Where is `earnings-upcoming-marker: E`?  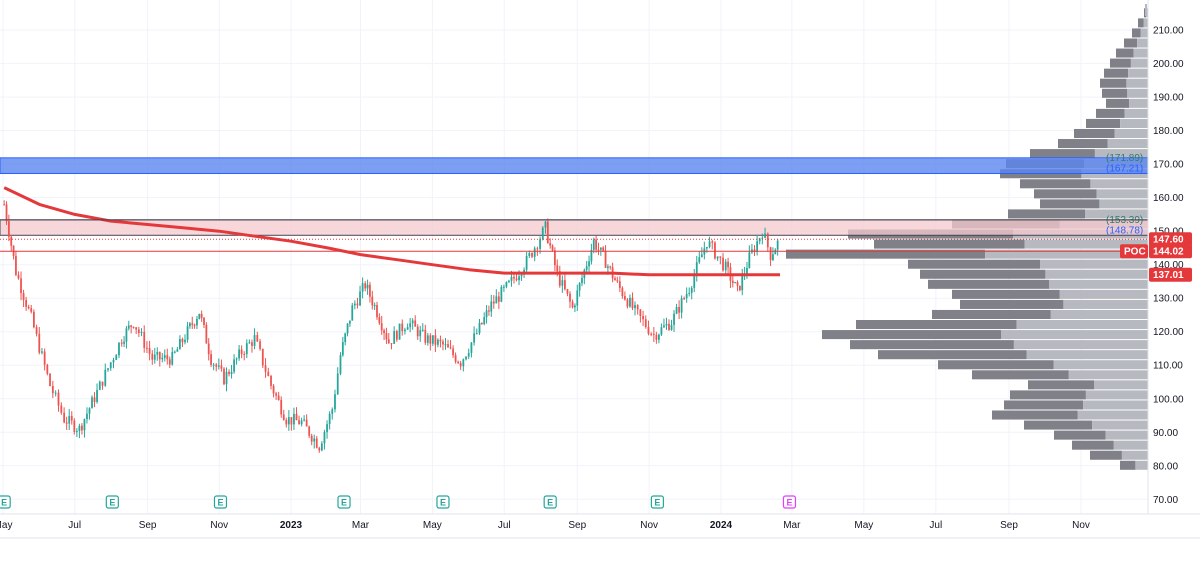
earnings-upcoming-marker: E is located at coordinates (789, 502).